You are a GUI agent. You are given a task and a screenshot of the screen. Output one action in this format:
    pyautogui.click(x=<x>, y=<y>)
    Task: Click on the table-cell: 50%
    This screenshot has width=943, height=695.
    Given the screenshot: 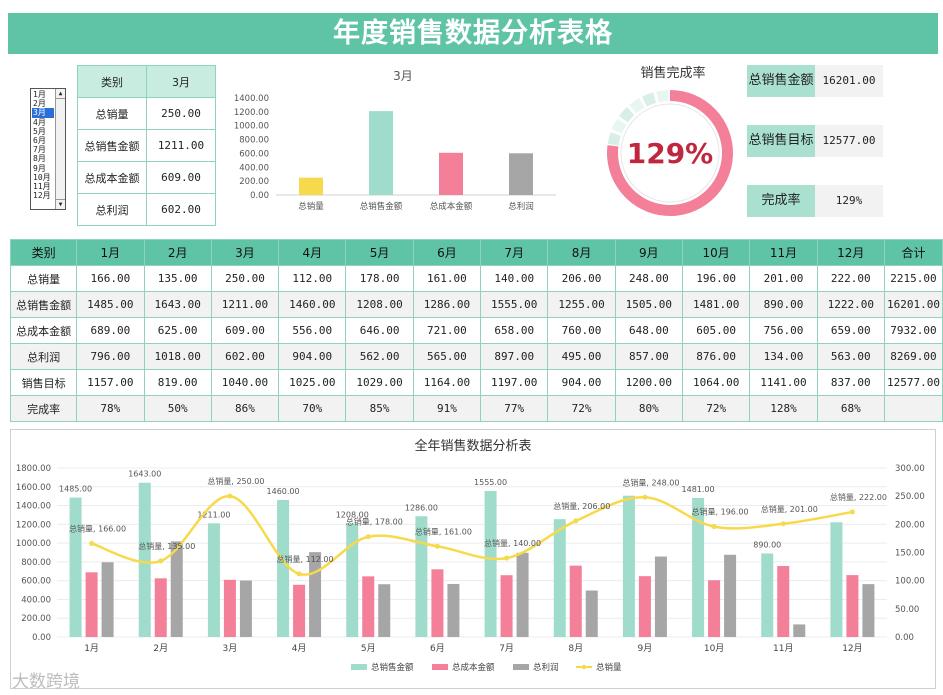 What is the action you would take?
    pyautogui.click(x=177, y=408)
    